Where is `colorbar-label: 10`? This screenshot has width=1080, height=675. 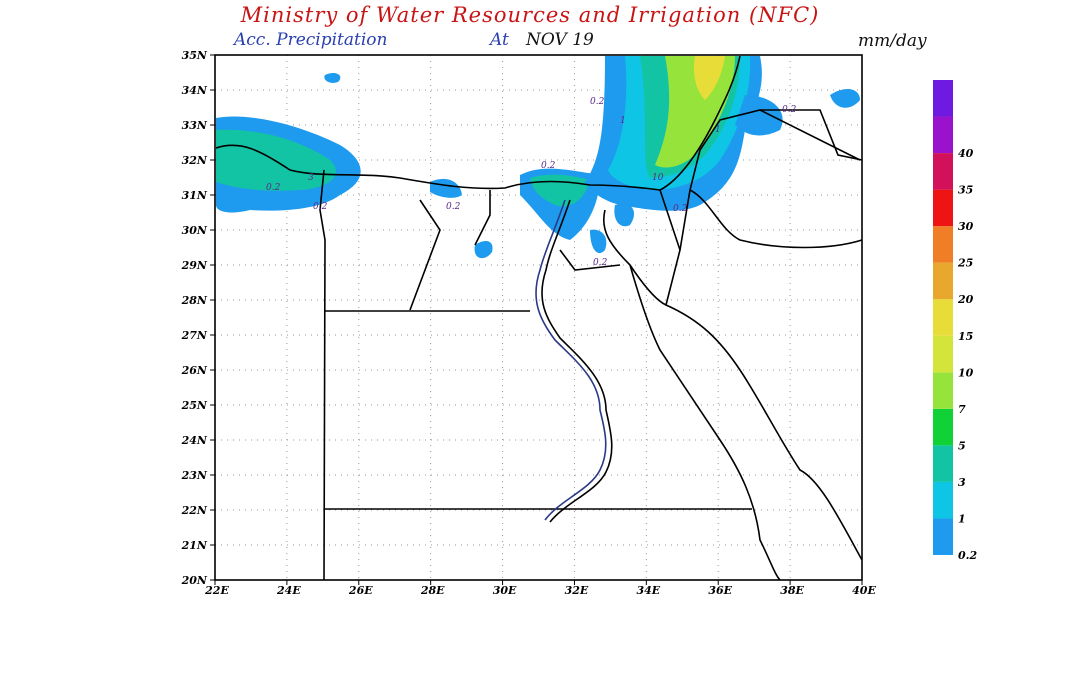
colorbar-label: 10 is located at coordinates (966, 372).